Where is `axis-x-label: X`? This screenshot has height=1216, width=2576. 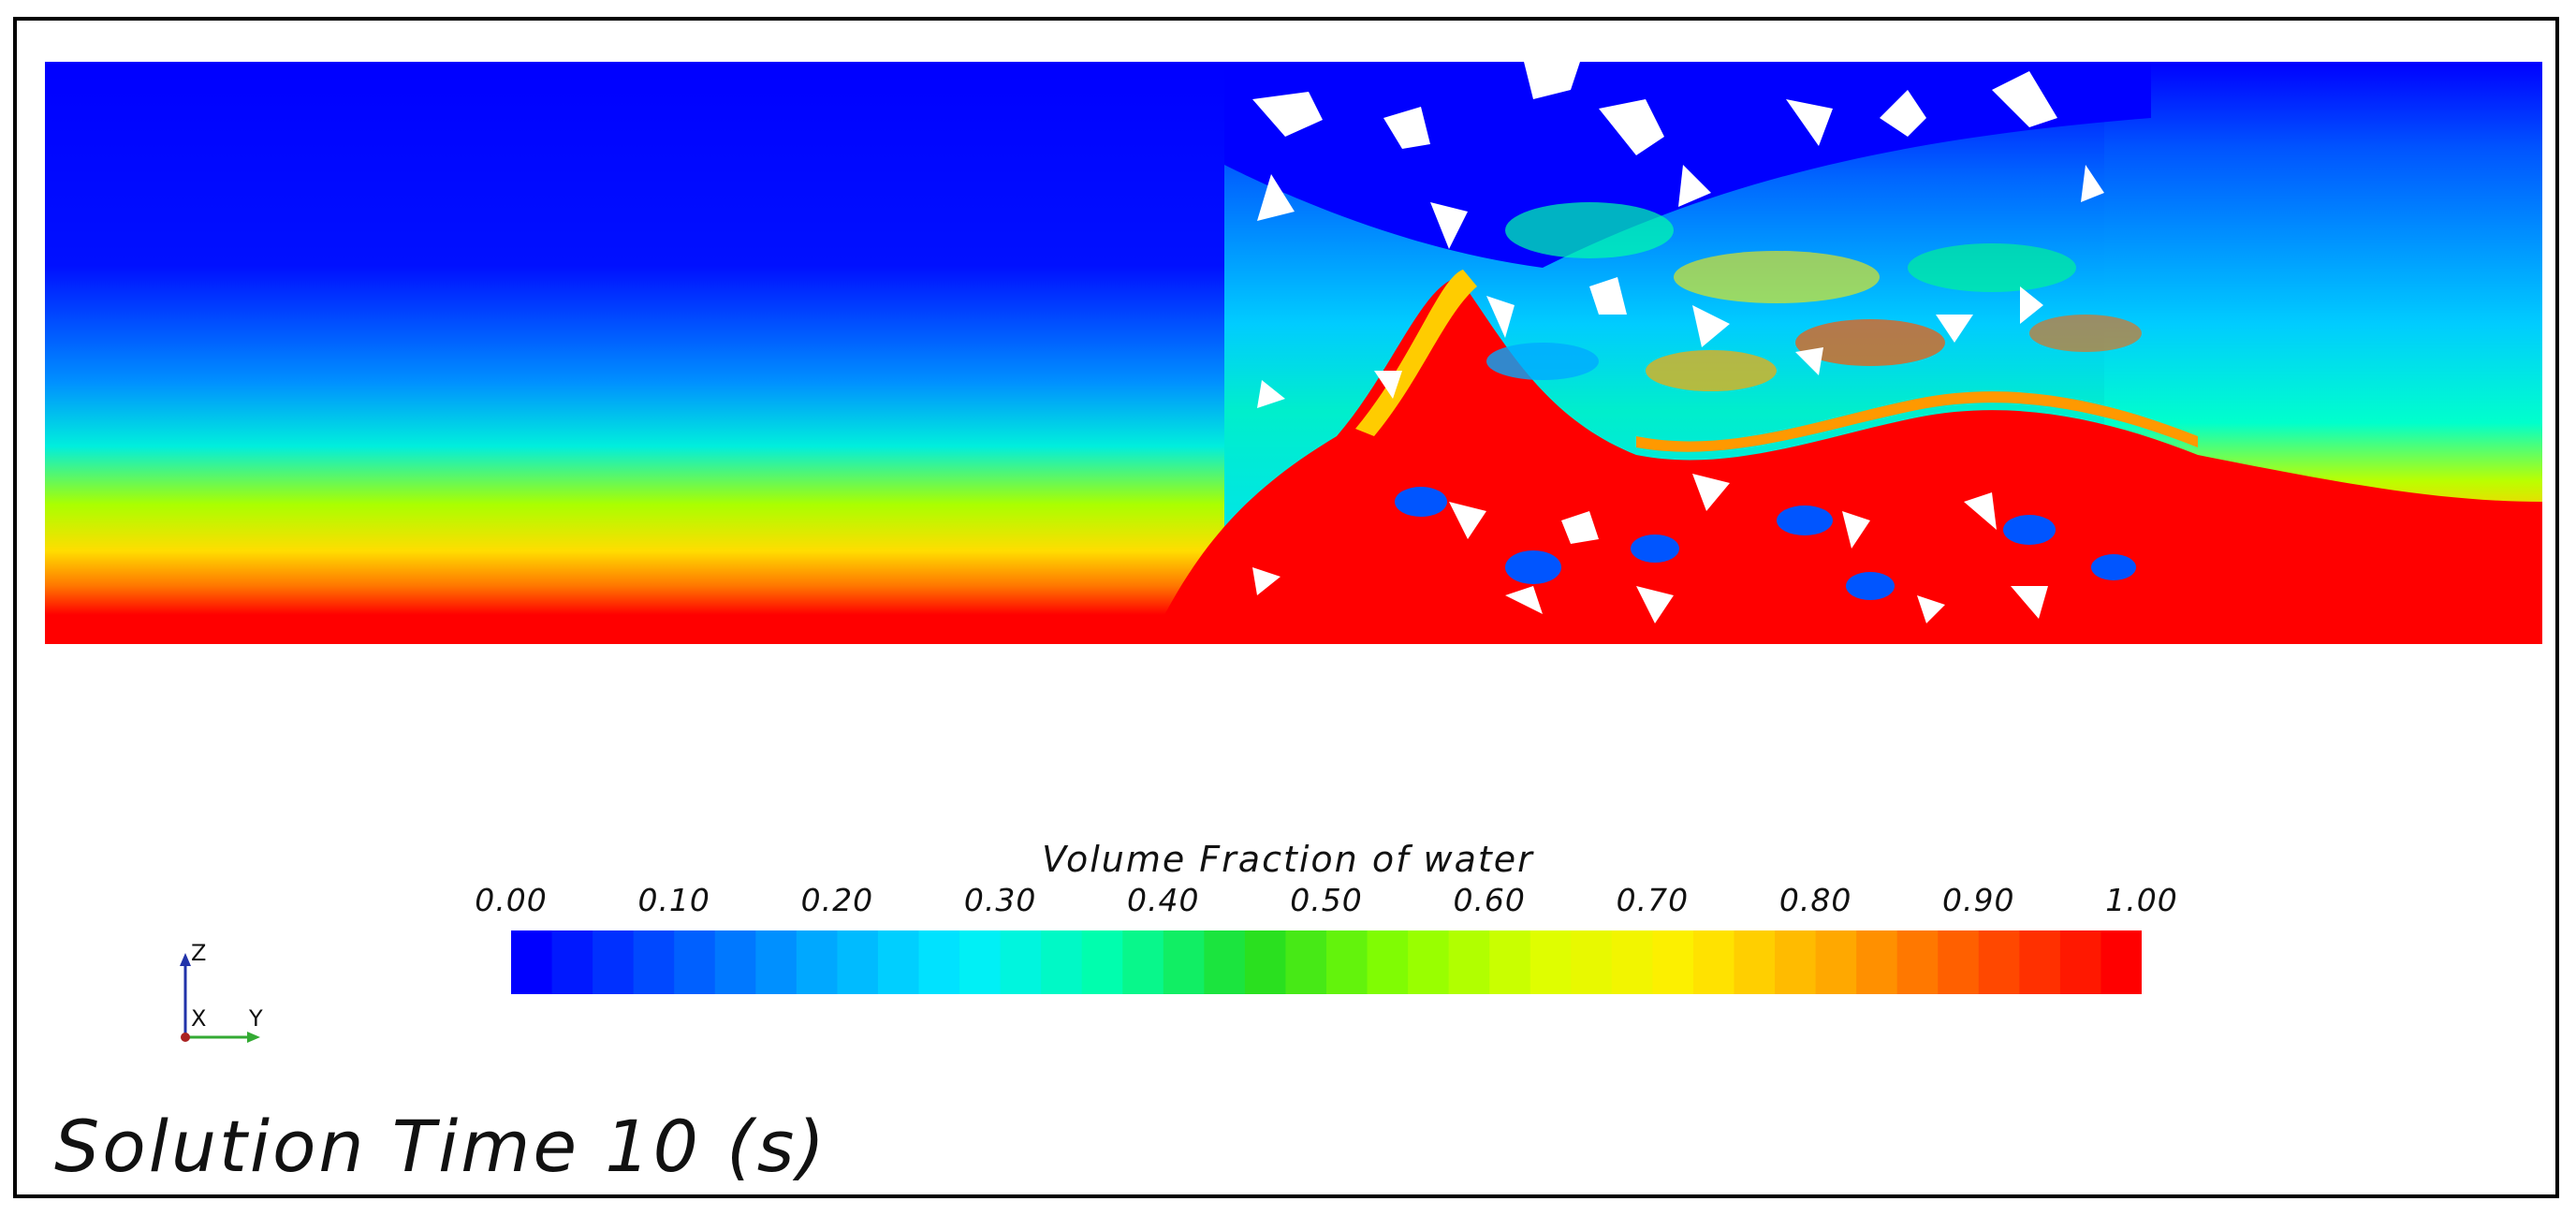 axis-x-label: X is located at coordinates (199, 1018).